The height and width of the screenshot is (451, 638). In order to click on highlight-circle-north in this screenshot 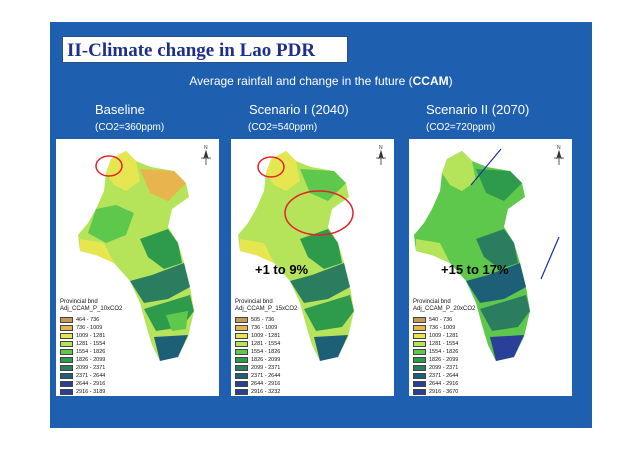, I will do `click(271, 167)`.